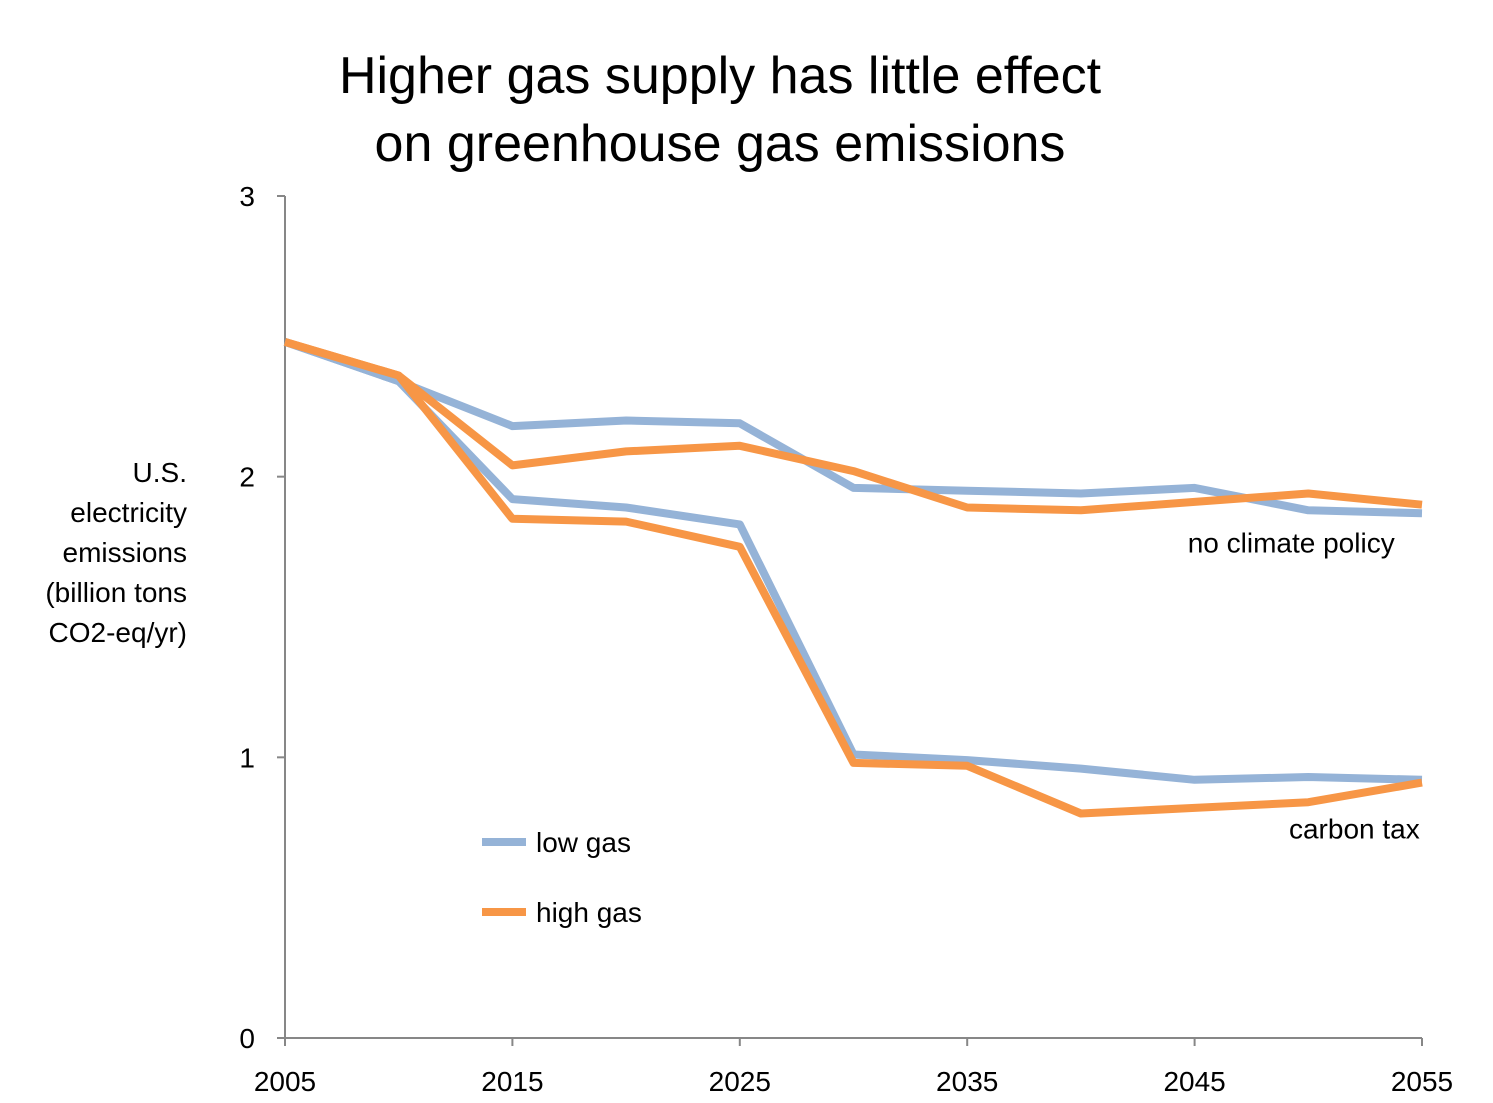 Image resolution: width=1493 pixels, height=1103 pixels. Describe the element at coordinates (720, 76) in the screenshot. I see `chart-title-line-1: Higher gas supply has little effect` at that location.